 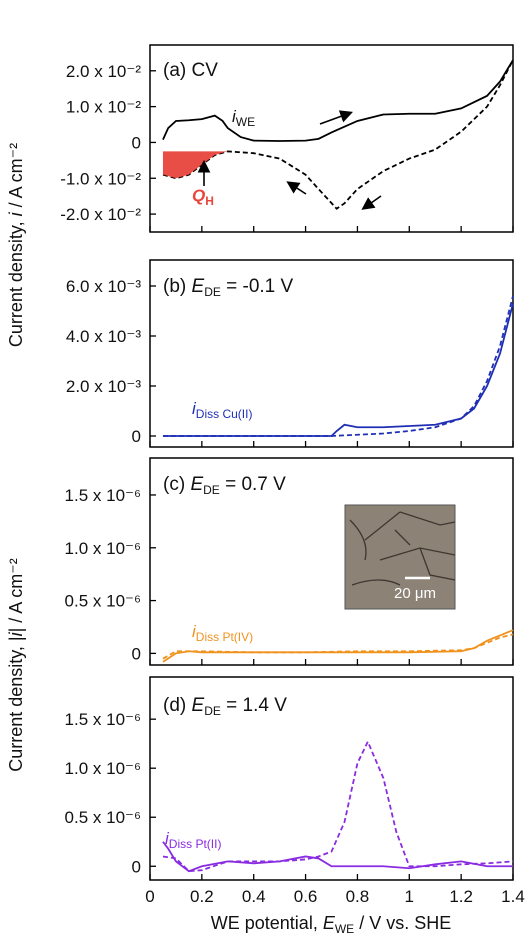 I want to click on x-tick-label: 1.4, so click(x=513, y=896).